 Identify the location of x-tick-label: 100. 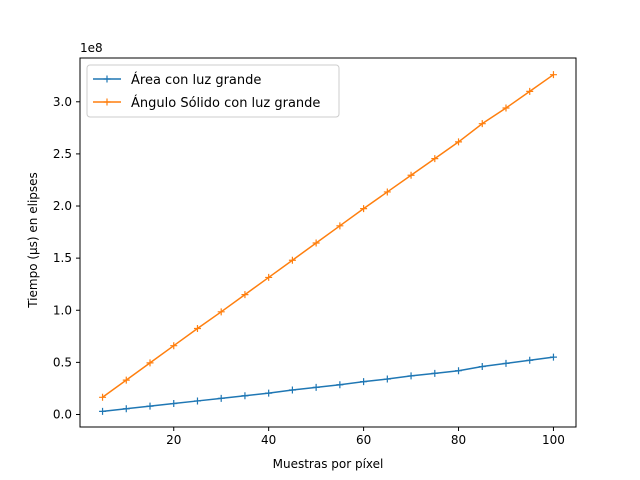
(553, 440).